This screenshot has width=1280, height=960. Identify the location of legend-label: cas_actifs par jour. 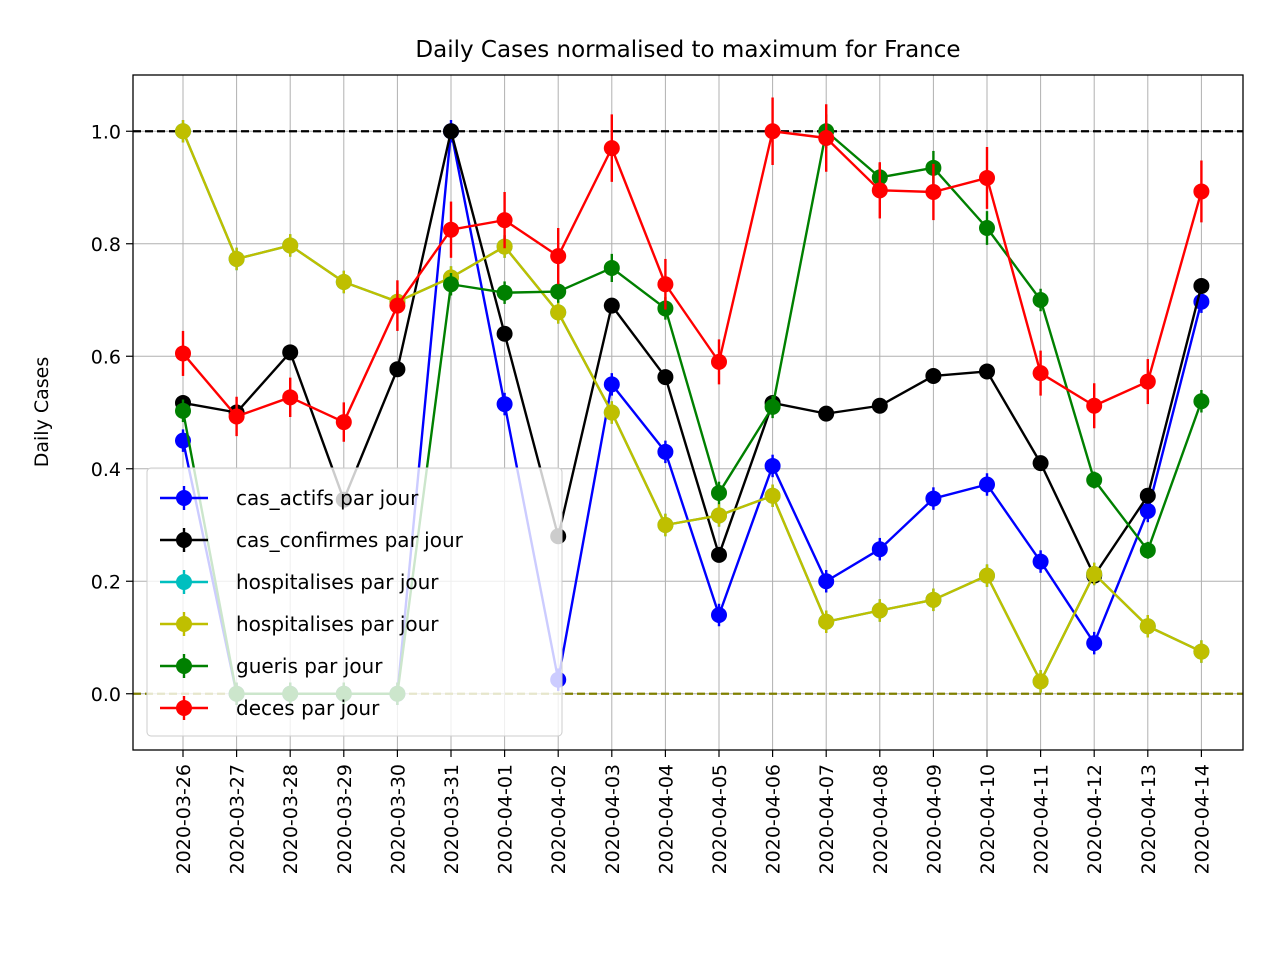
(327, 498).